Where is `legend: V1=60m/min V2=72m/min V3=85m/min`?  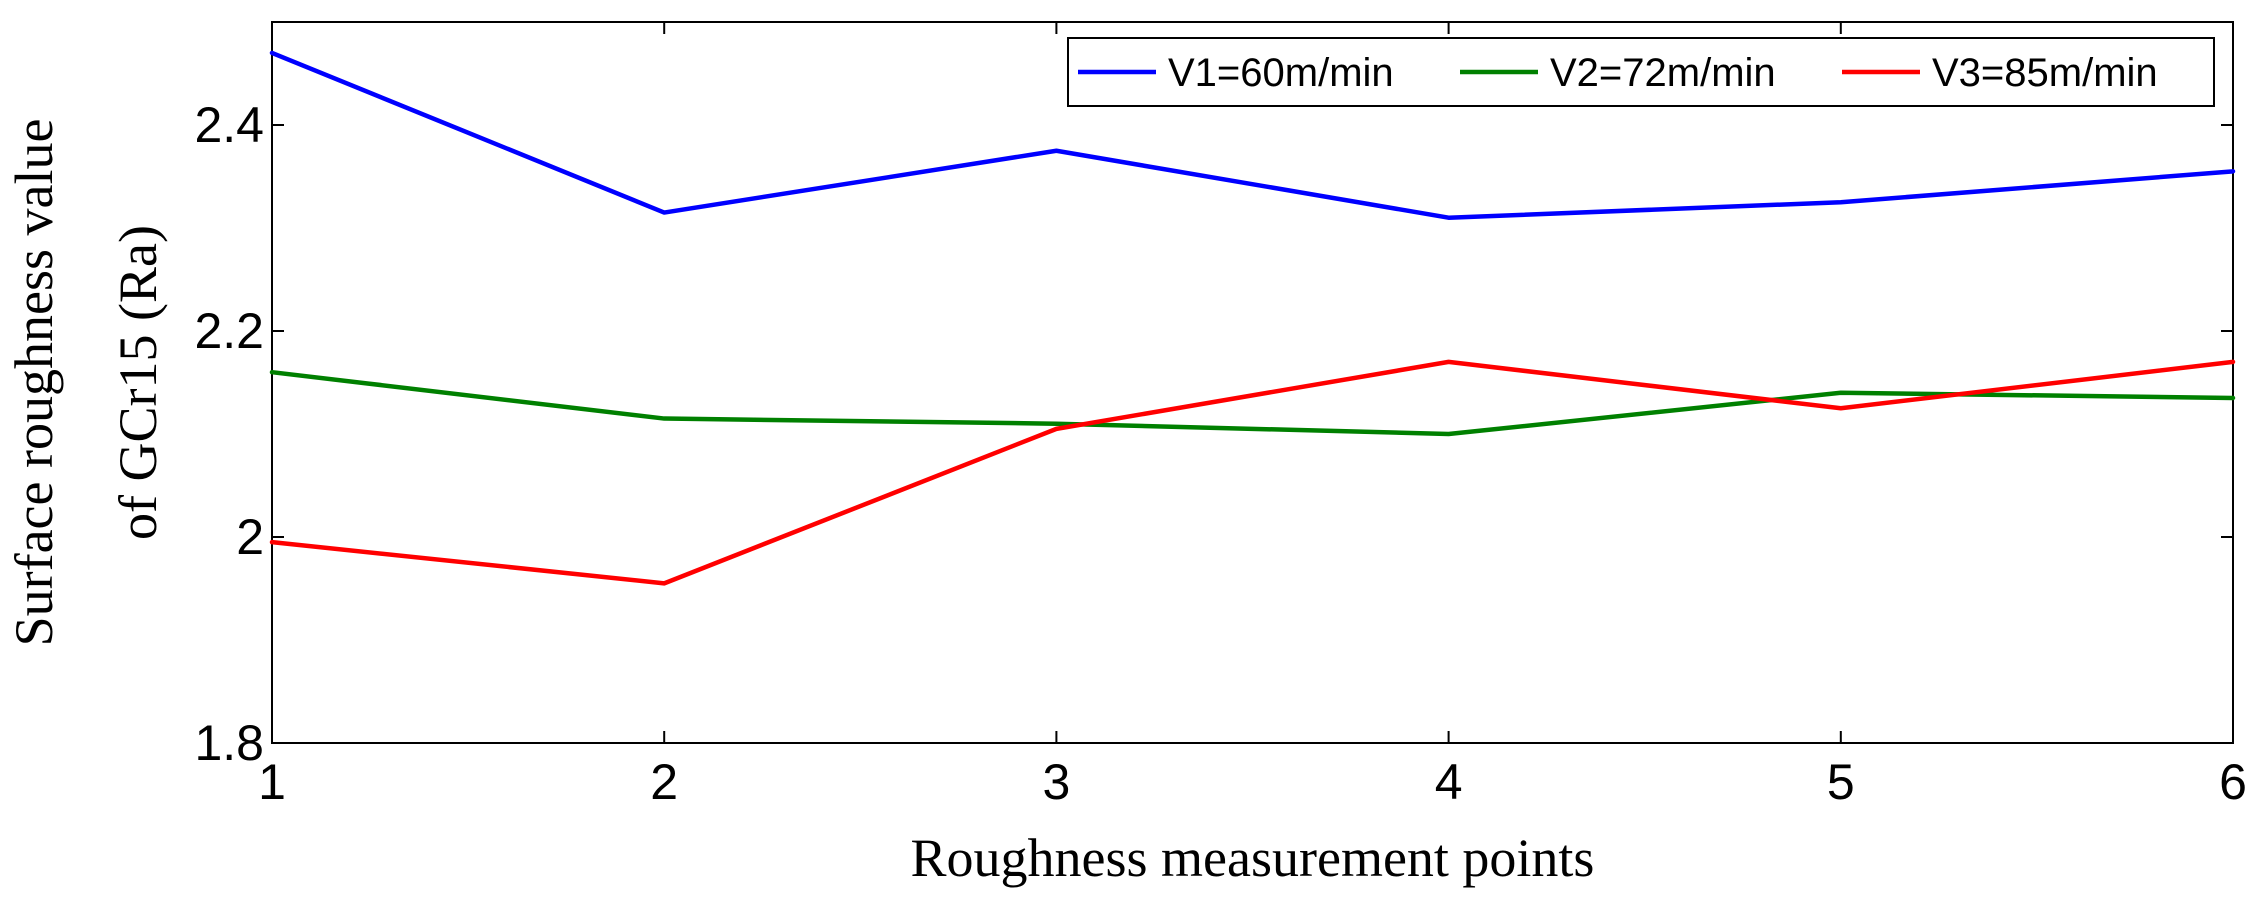
legend: V1=60m/min V2=72m/min V3=85m/min is located at coordinates (1641, 72).